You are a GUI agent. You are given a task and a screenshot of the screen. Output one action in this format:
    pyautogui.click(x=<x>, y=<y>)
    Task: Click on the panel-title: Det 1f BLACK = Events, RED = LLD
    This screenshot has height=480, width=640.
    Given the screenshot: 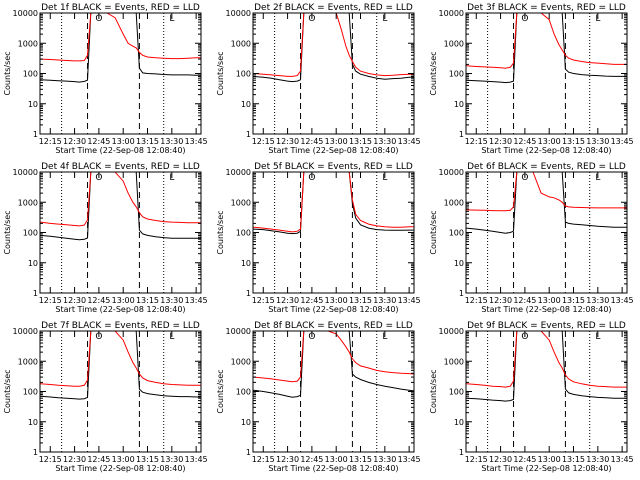 What is the action you would take?
    pyautogui.click(x=120, y=8)
    